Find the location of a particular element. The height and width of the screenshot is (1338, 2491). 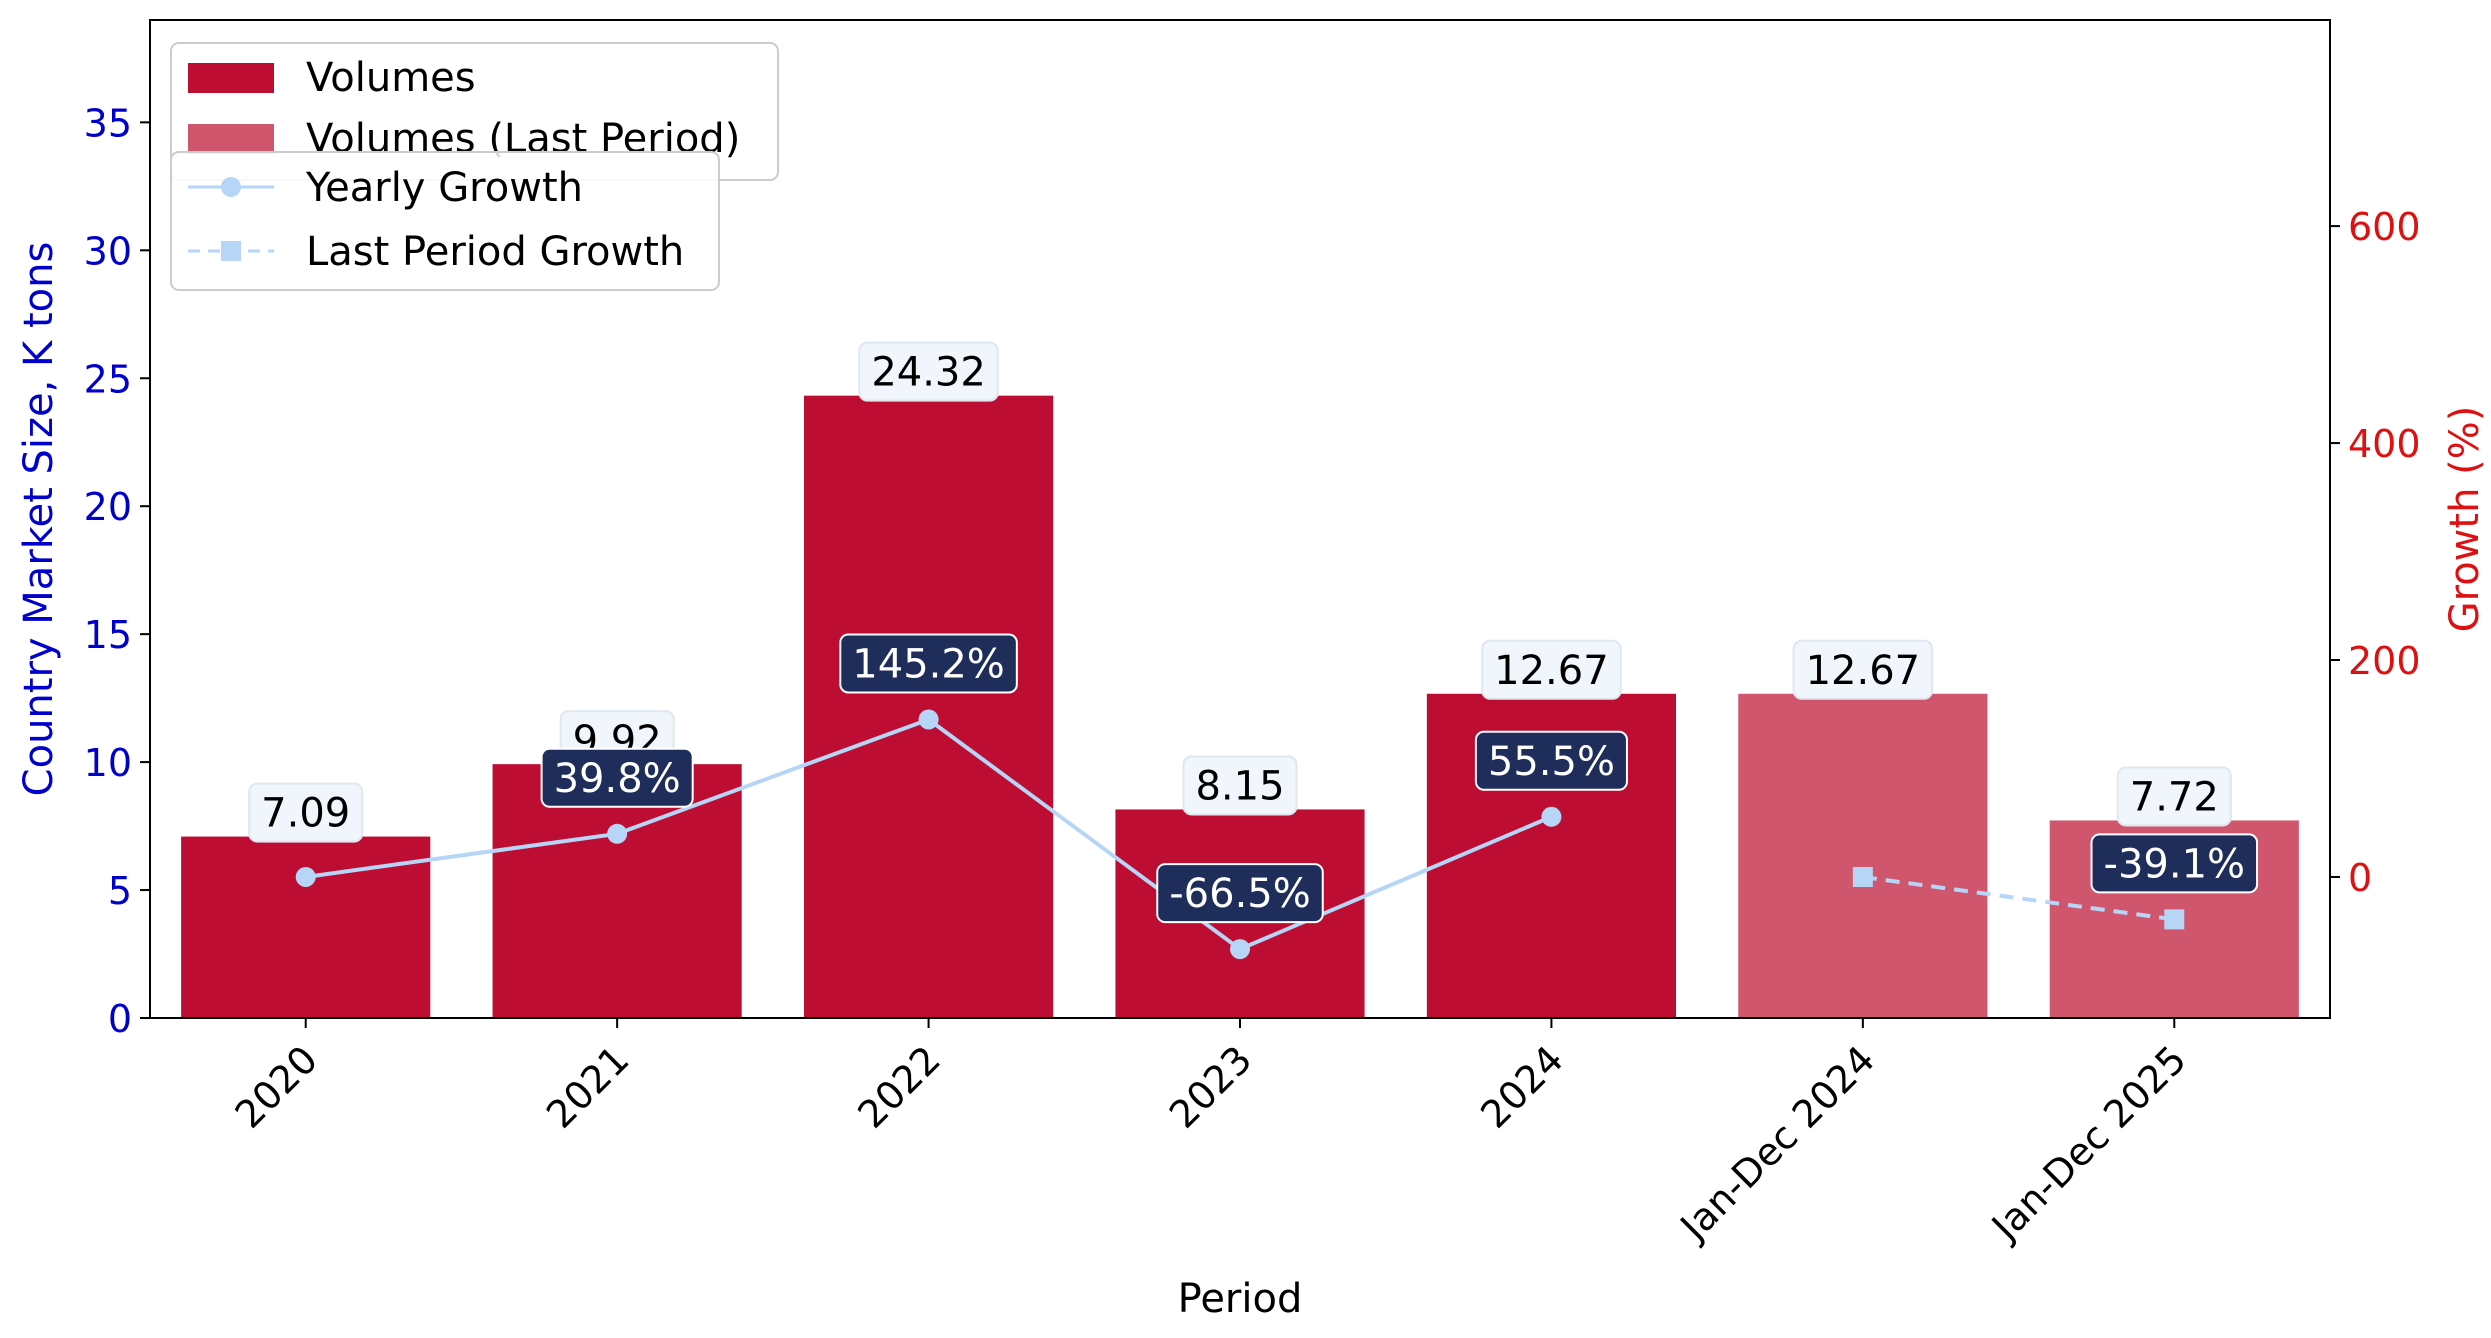

point-yearly-growth-2020 is located at coordinates (305, 876).